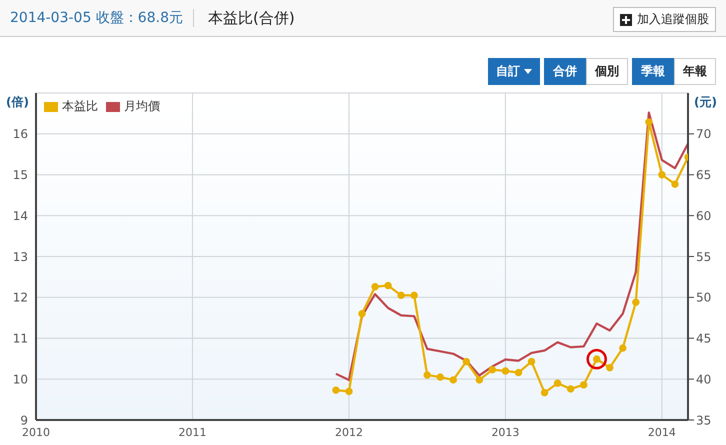 Image resolution: width=726 pixels, height=445 pixels. Describe the element at coordinates (704, 379) in the screenshot. I see `y2-tick-label: 40` at that location.